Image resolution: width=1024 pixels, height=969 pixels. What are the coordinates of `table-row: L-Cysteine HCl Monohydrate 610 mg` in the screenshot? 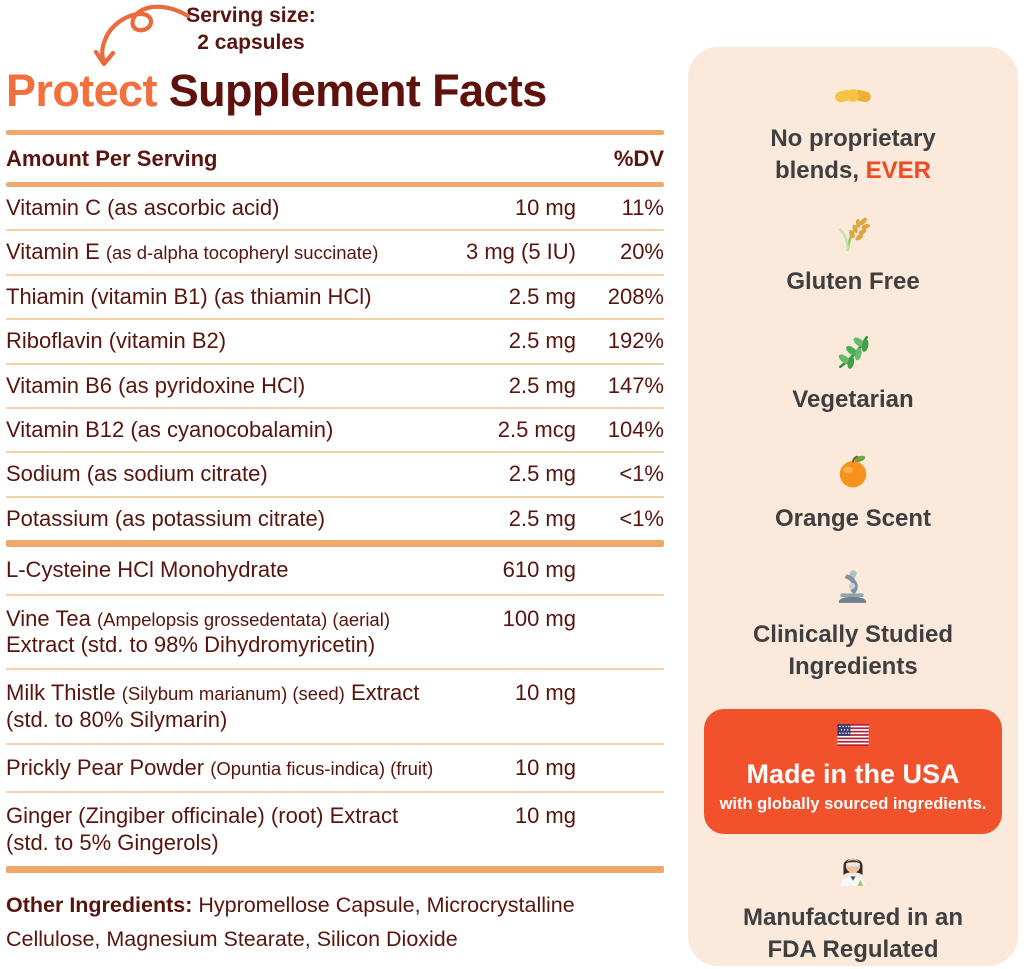 It's located at (335, 571).